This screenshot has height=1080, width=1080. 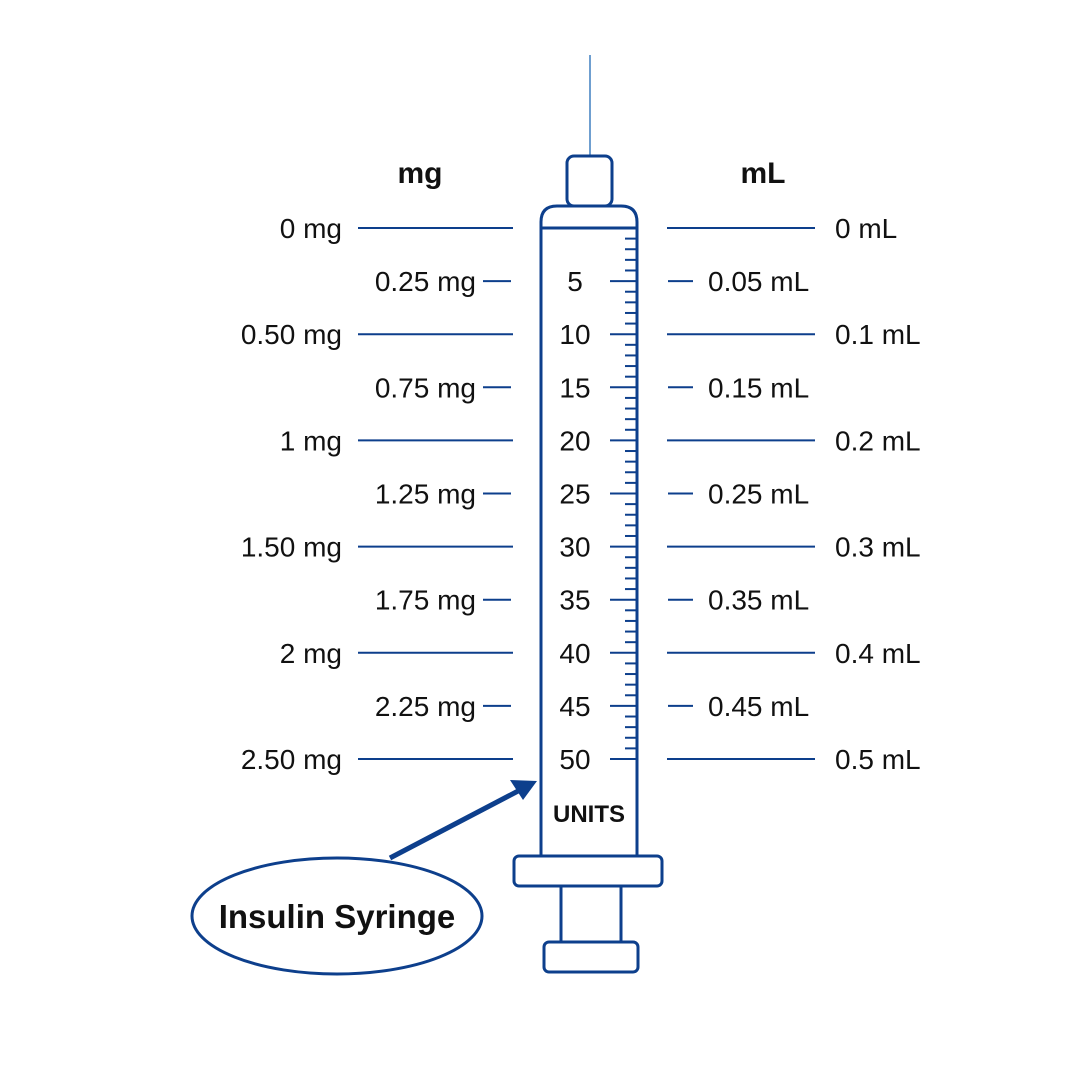 I want to click on mg-label: 2.25 mg, so click(x=425, y=706).